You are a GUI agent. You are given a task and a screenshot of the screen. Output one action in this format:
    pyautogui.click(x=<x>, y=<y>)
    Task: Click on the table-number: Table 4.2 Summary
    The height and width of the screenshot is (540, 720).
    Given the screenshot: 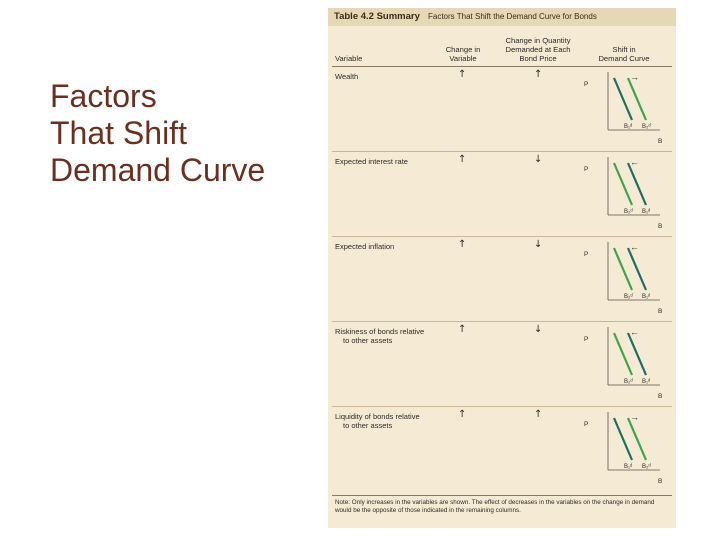 What is the action you would take?
    pyautogui.click(x=377, y=16)
    